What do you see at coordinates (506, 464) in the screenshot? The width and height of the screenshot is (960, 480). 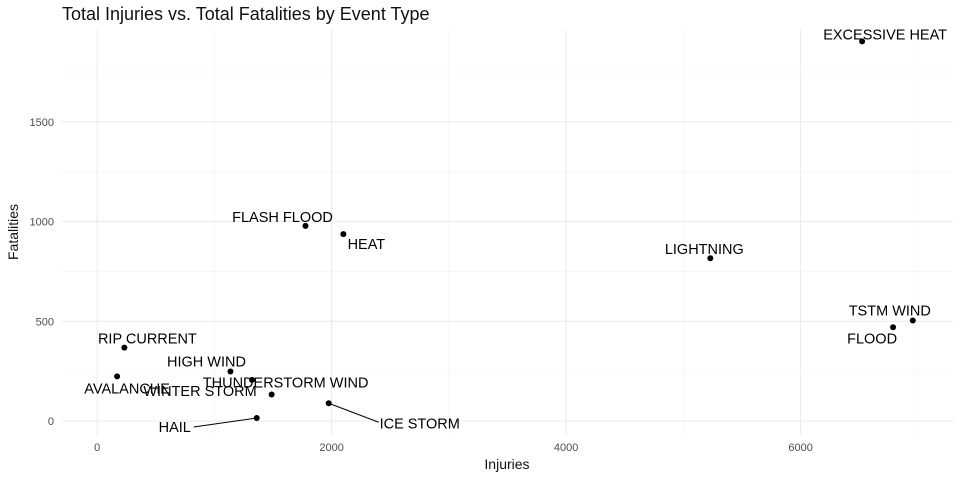 I see `x-axis-title: Injuries` at bounding box center [506, 464].